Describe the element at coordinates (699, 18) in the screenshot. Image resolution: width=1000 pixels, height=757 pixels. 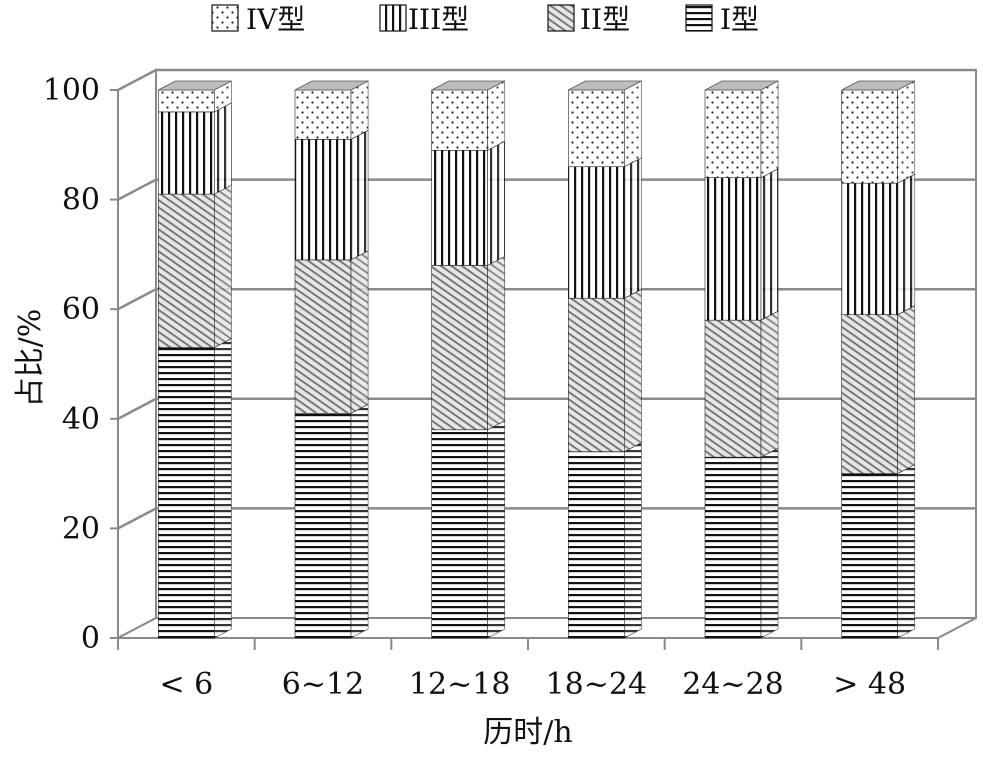
I see `legend-swatch-i` at that location.